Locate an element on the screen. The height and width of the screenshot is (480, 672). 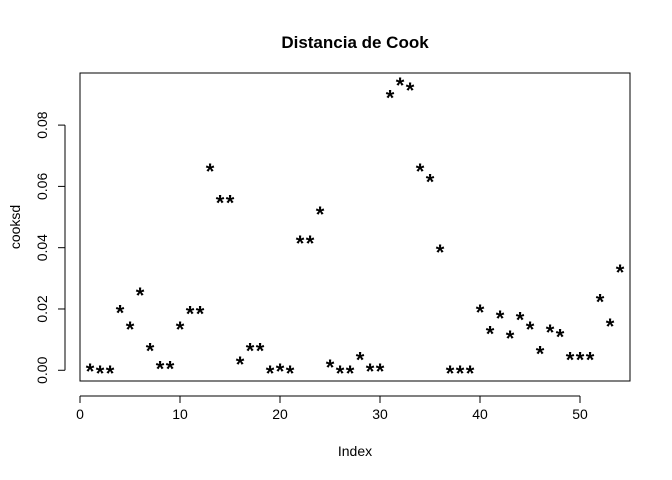
x-axis-label: Index is located at coordinates (355, 451).